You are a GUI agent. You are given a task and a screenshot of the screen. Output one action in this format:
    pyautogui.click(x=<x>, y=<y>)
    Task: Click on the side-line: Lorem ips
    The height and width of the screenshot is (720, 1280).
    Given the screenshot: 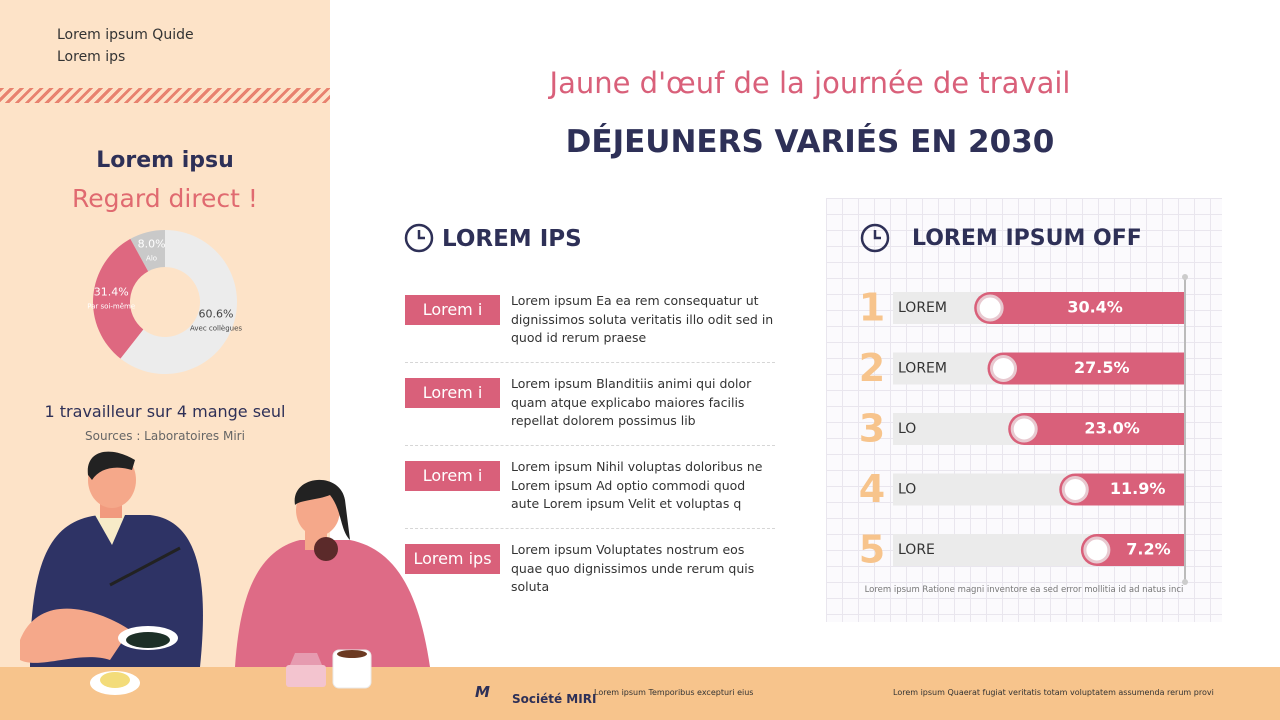 What is the action you would take?
    pyautogui.click(x=91, y=57)
    